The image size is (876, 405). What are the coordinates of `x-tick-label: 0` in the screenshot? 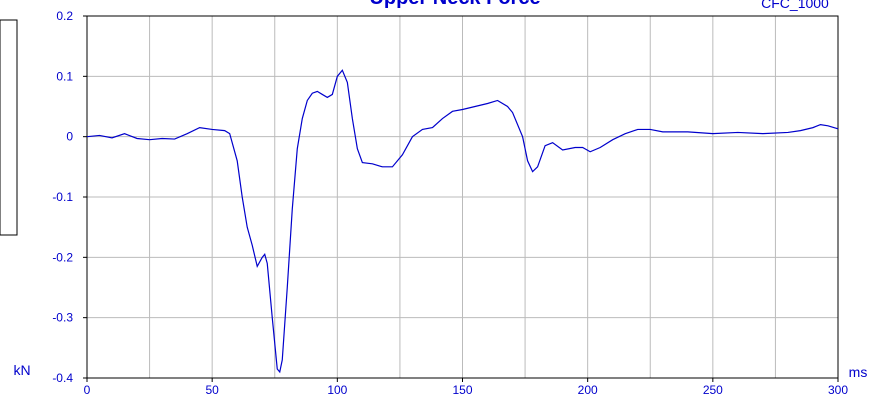 It's located at (87, 390).